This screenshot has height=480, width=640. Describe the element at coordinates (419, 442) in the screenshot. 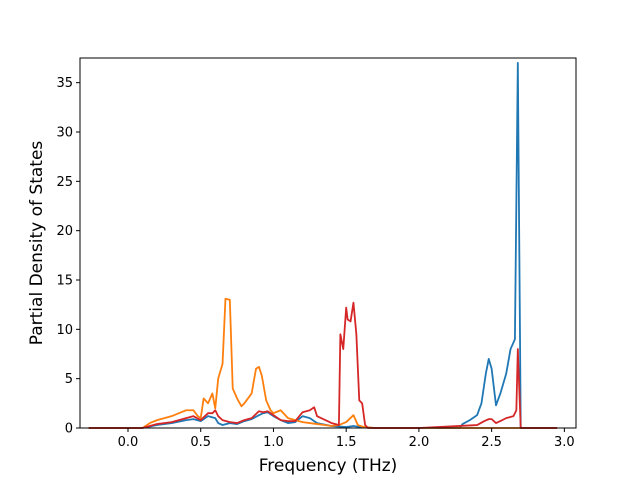

I see `x-tick-label: 2.0` at that location.